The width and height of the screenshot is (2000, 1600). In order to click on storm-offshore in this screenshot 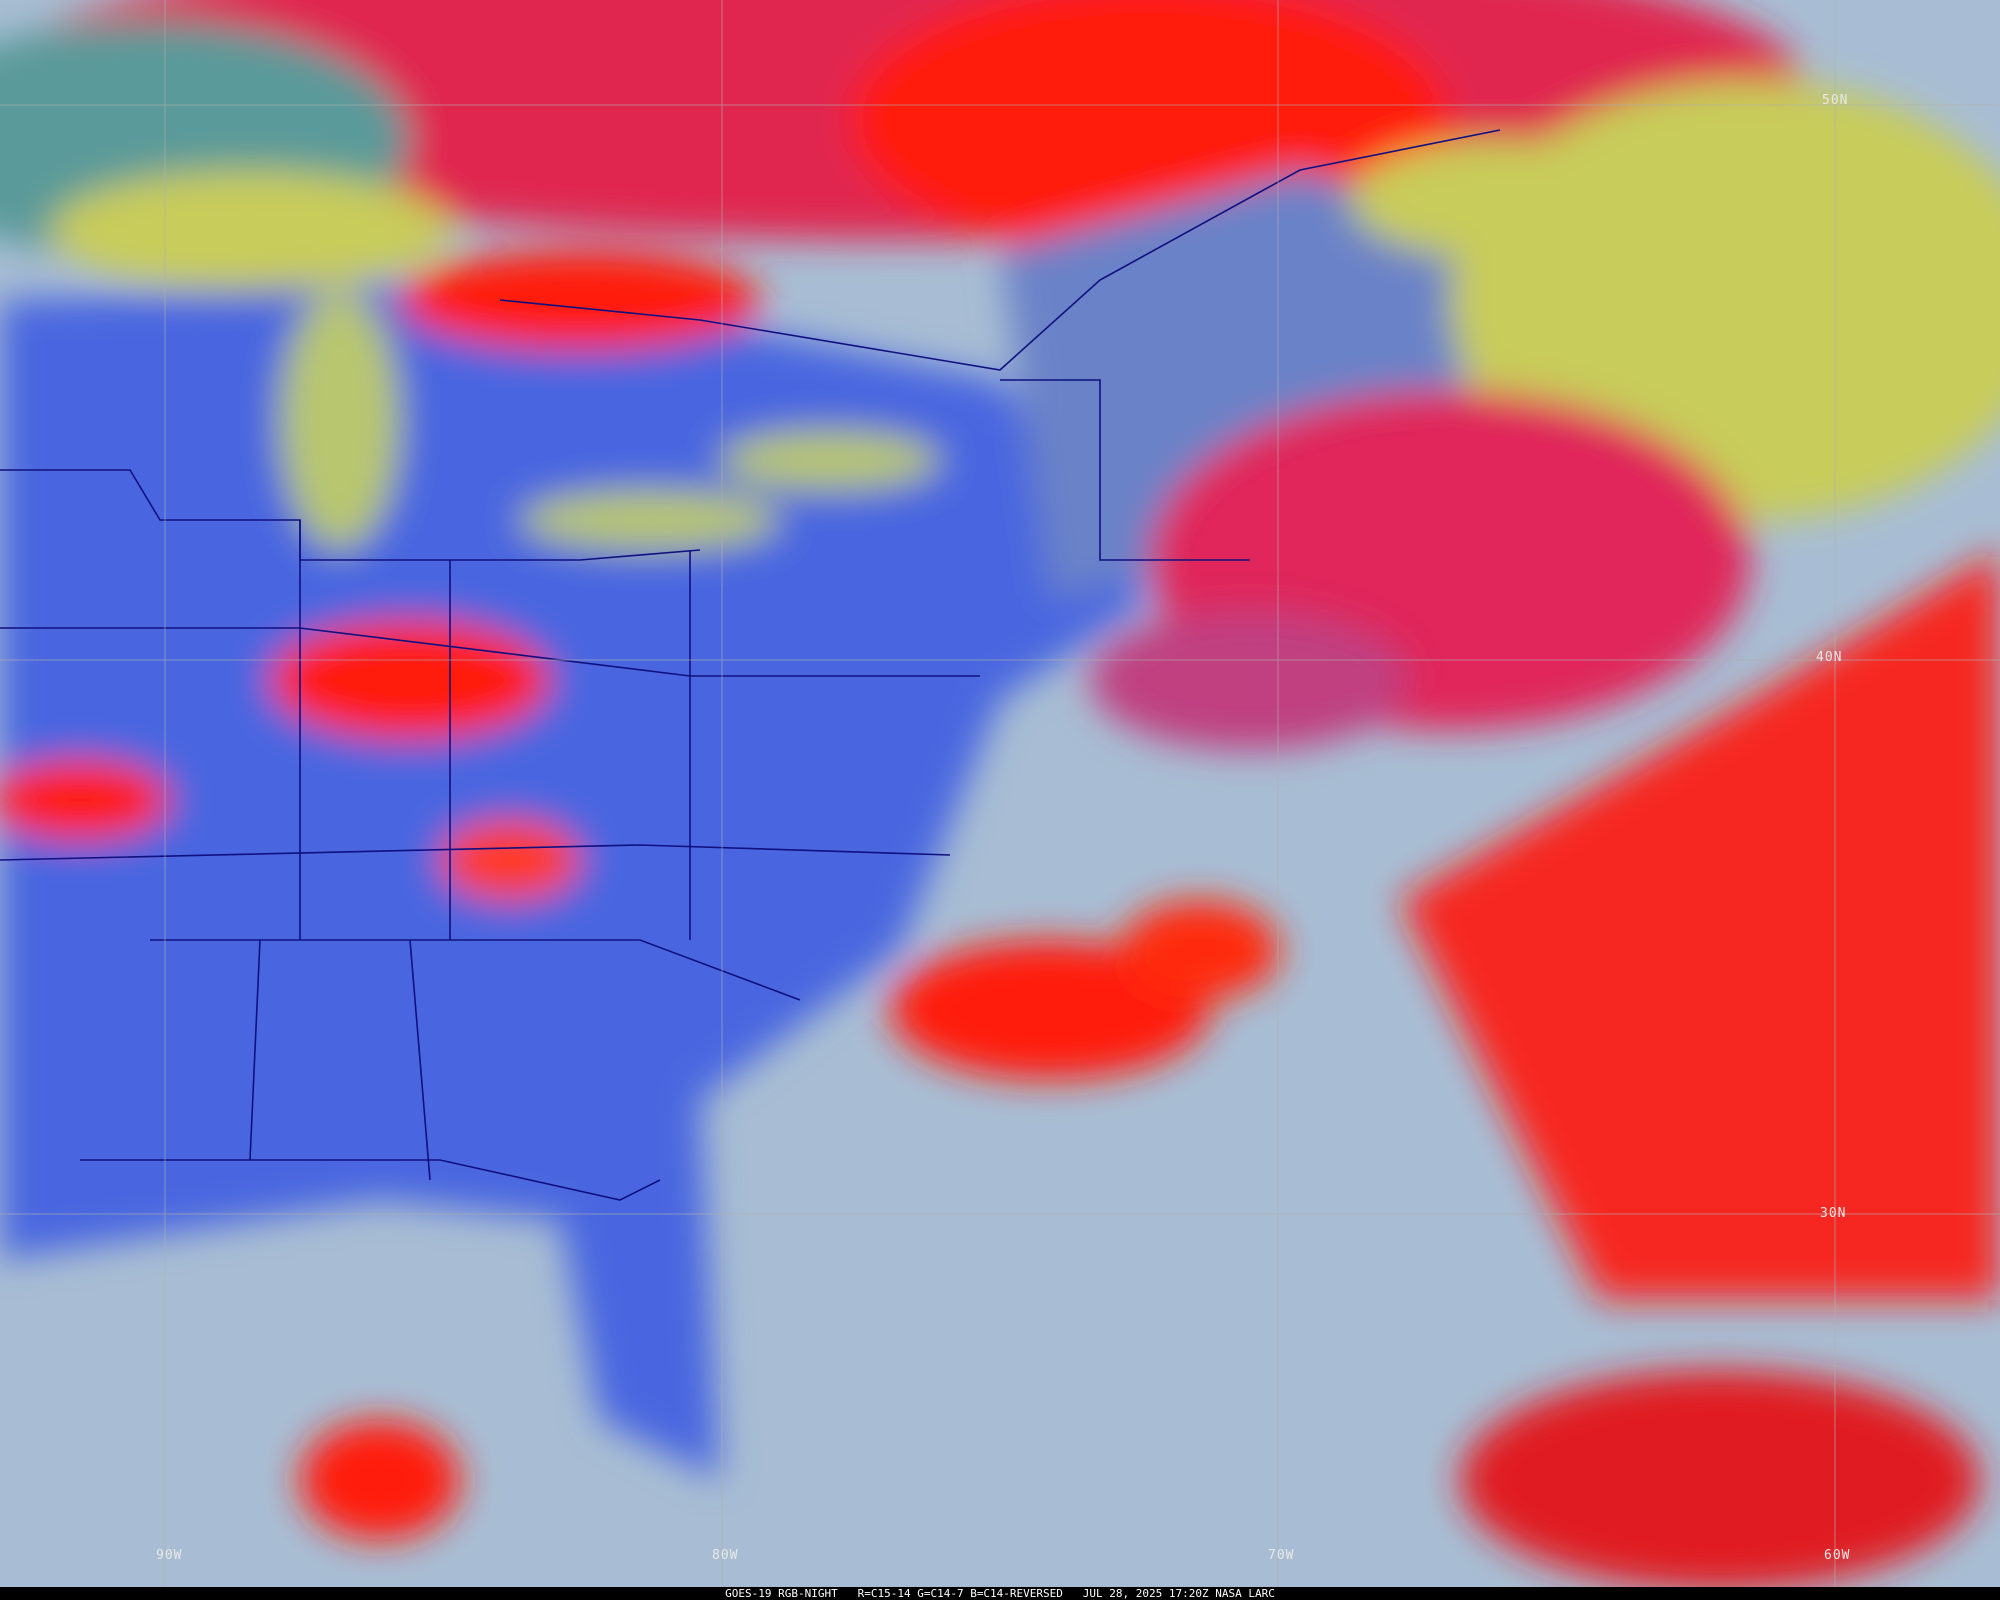, I will do `click(1050, 1010)`.